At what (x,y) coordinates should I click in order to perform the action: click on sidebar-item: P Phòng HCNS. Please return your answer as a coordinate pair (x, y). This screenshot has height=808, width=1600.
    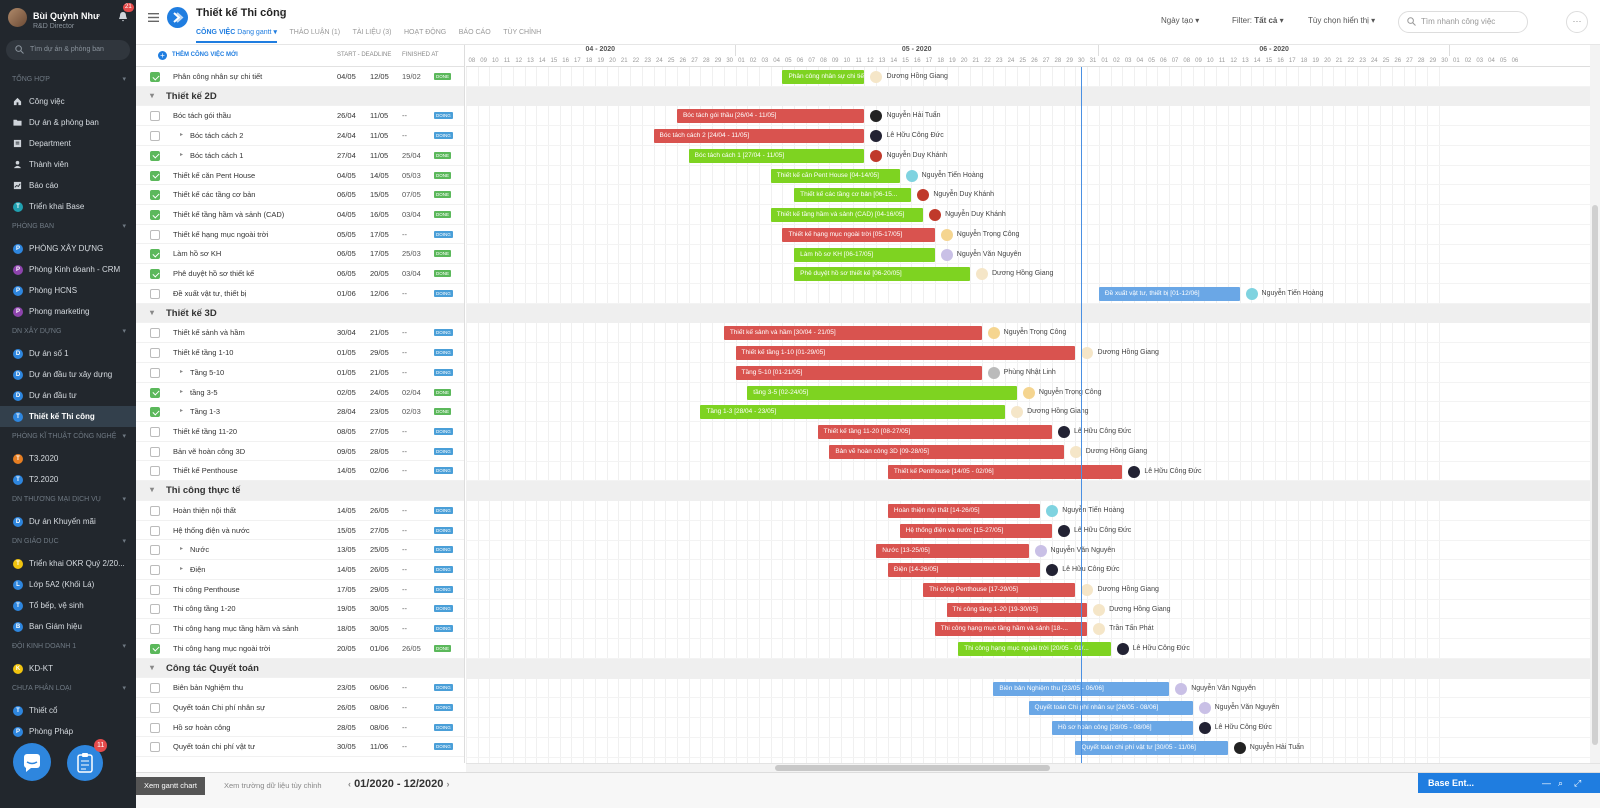
    Looking at the image, I should click on (68, 290).